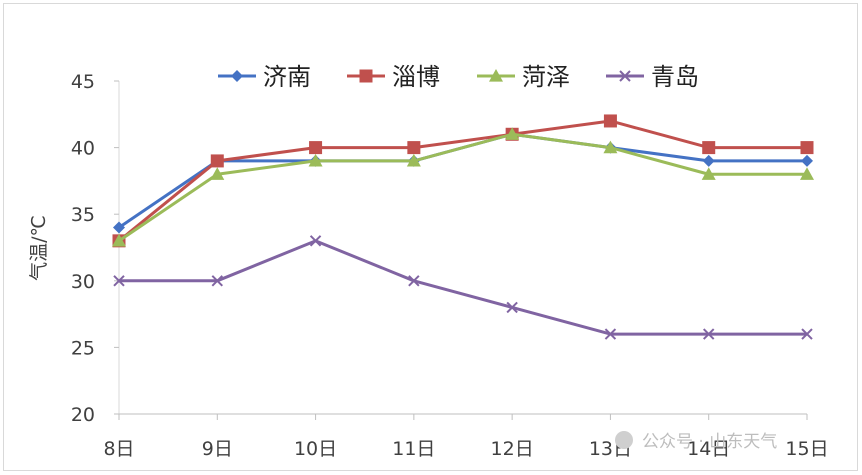 The width and height of the screenshot is (862, 475). What do you see at coordinates (806, 449) in the screenshot?
I see `x-tick-label: 15日` at bounding box center [806, 449].